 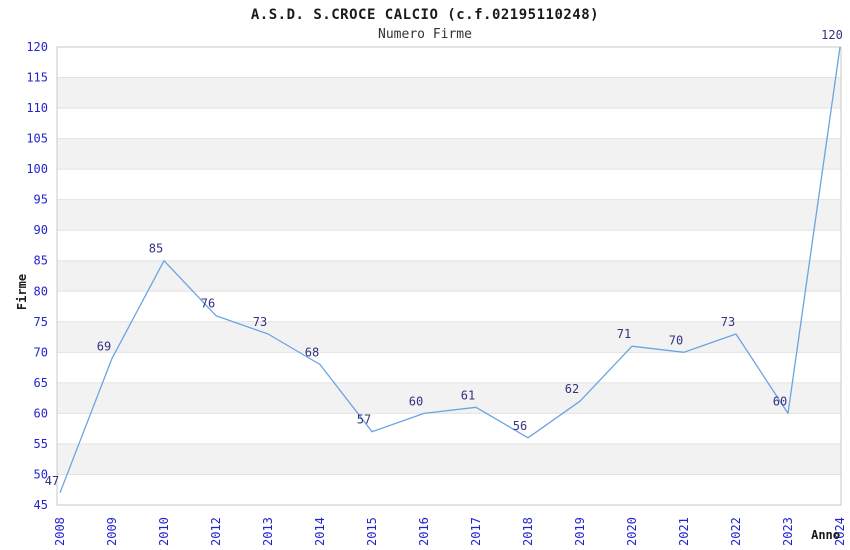 What do you see at coordinates (268, 531) in the screenshot?
I see `x-tick-label: 2013` at bounding box center [268, 531].